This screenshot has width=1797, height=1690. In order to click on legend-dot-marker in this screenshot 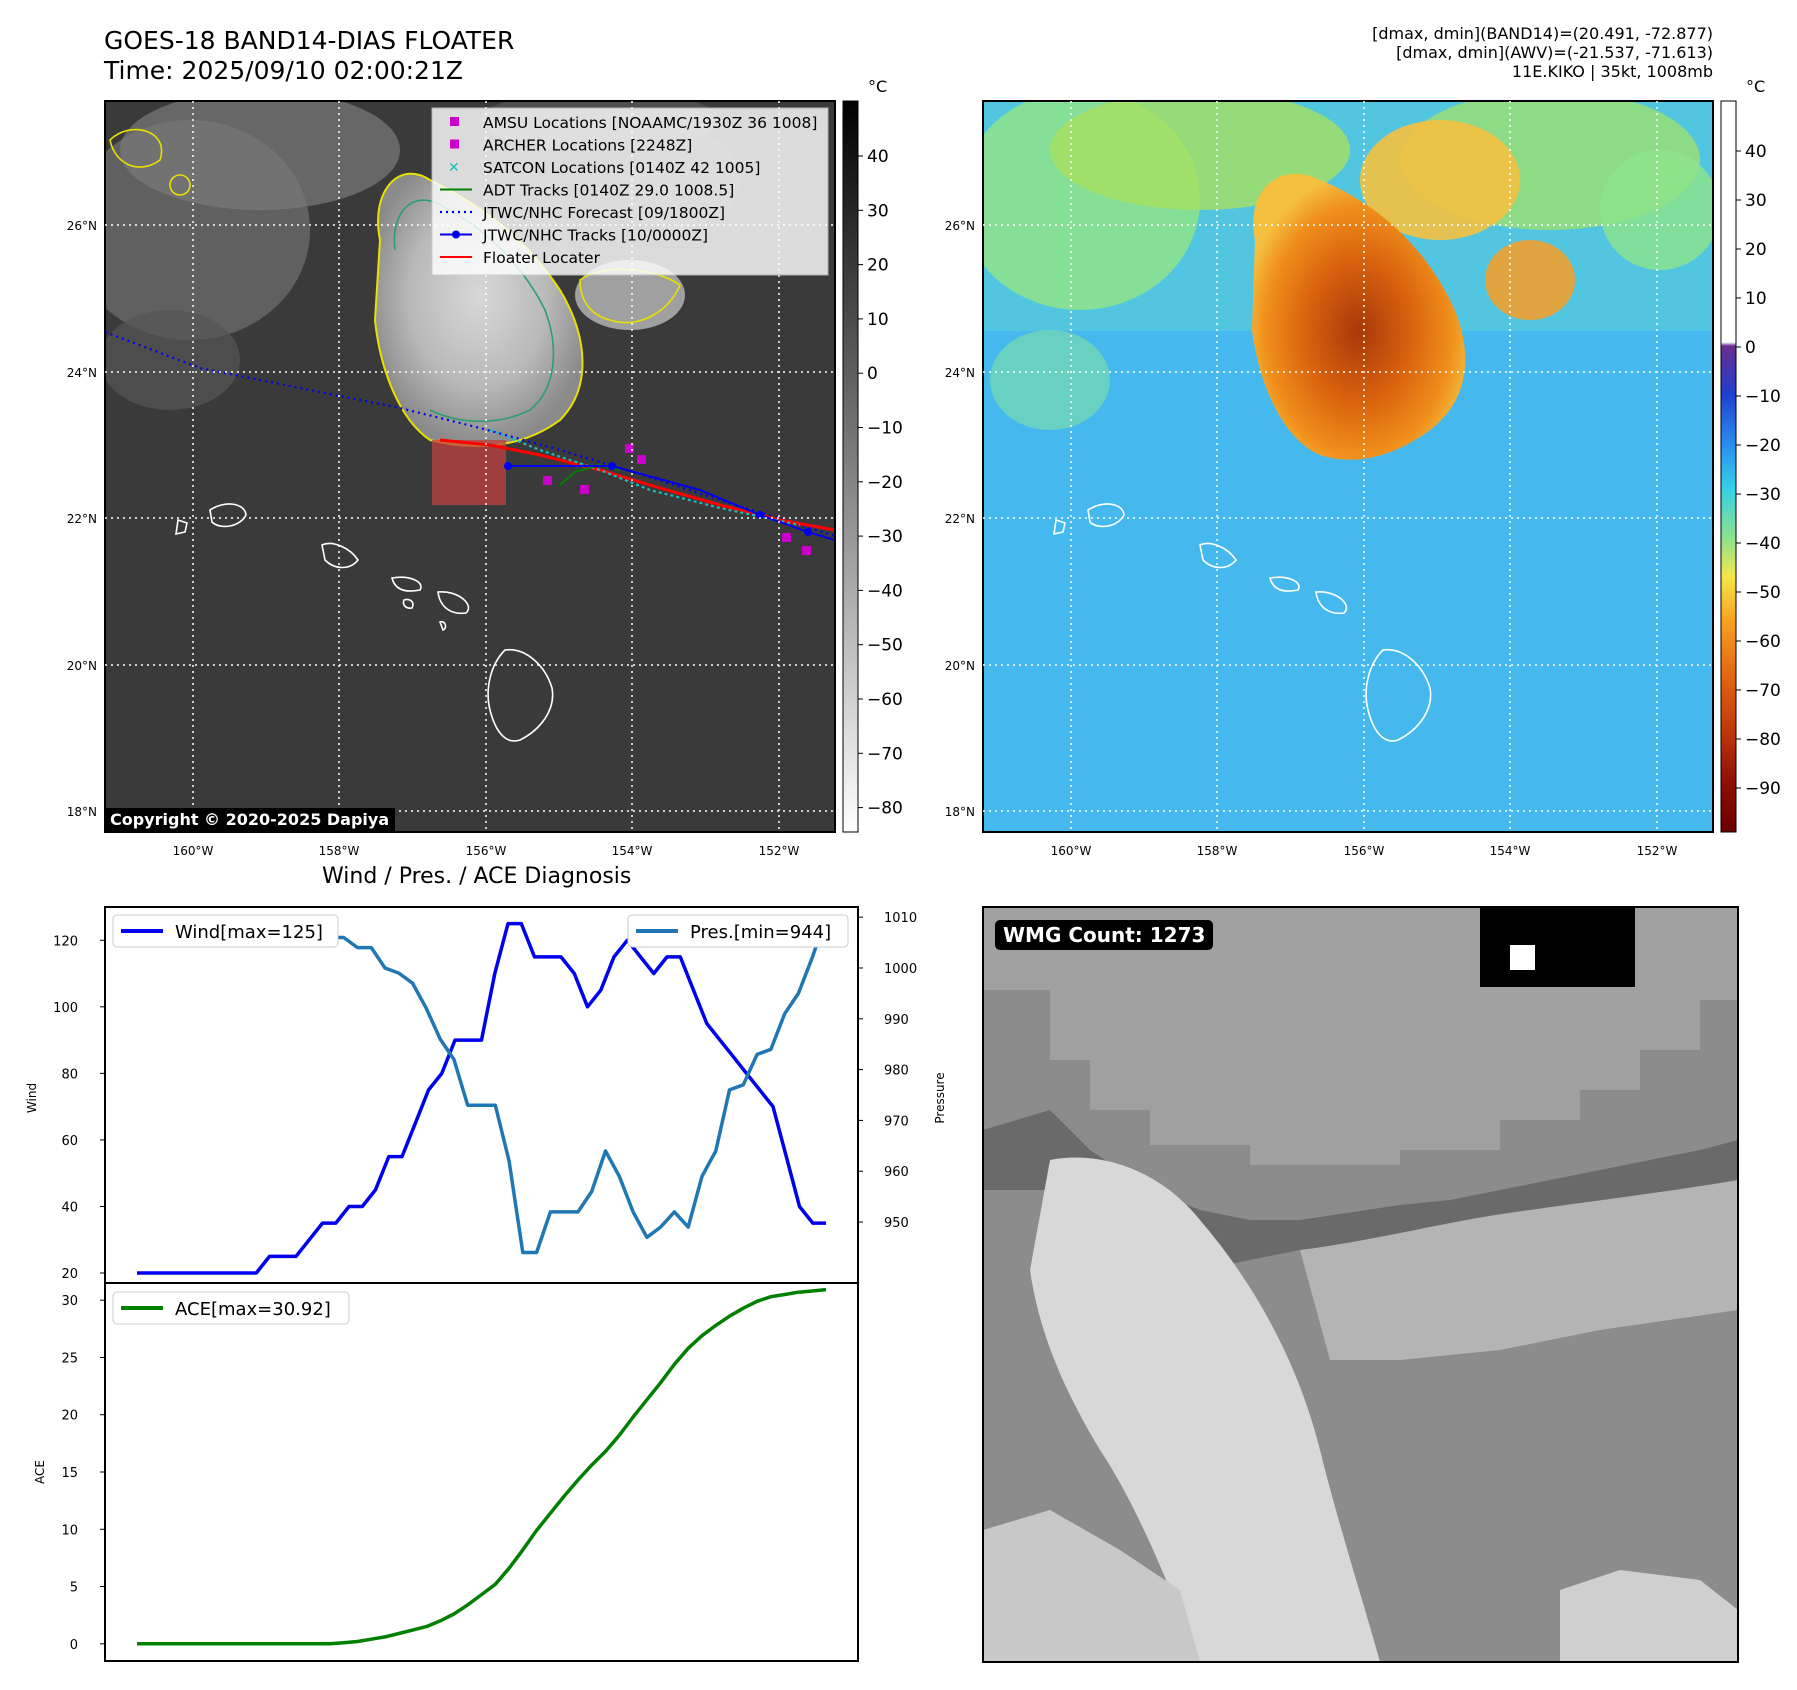, I will do `click(456, 234)`.